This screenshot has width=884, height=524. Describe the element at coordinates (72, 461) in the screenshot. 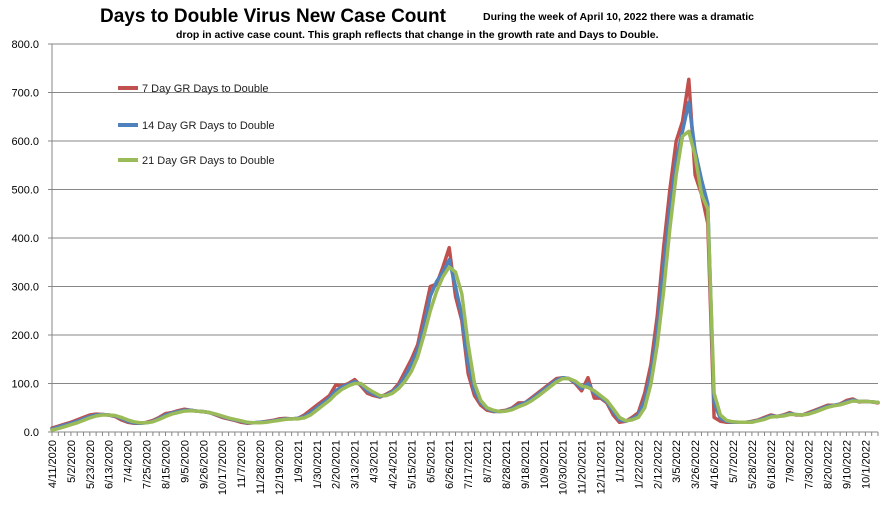

I see `x-tick-label: 5/2/2020` at that location.